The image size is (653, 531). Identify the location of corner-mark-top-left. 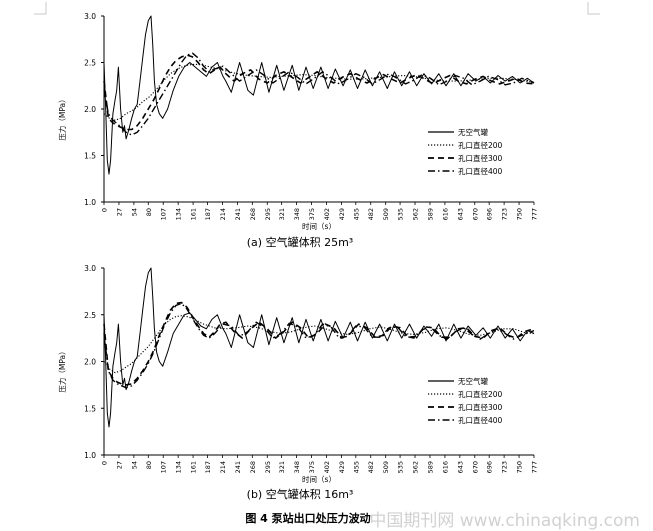
(40, 8).